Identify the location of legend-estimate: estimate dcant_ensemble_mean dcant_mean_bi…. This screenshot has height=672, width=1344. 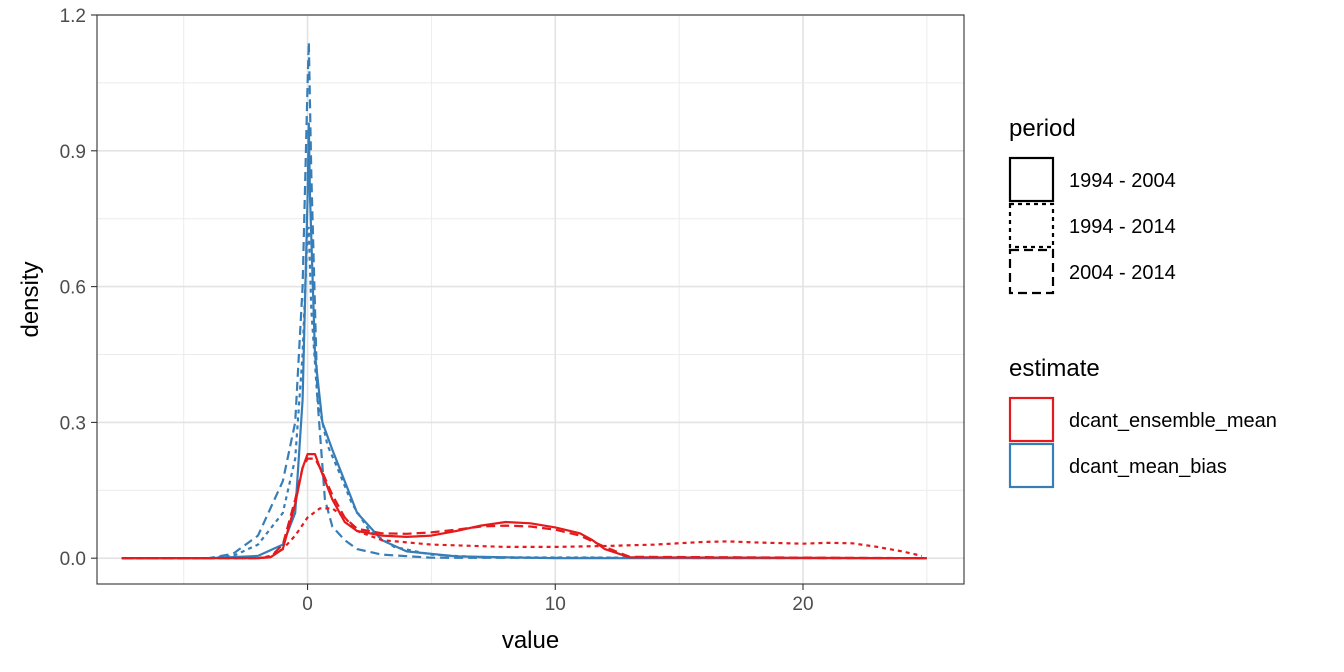
(1142, 422).